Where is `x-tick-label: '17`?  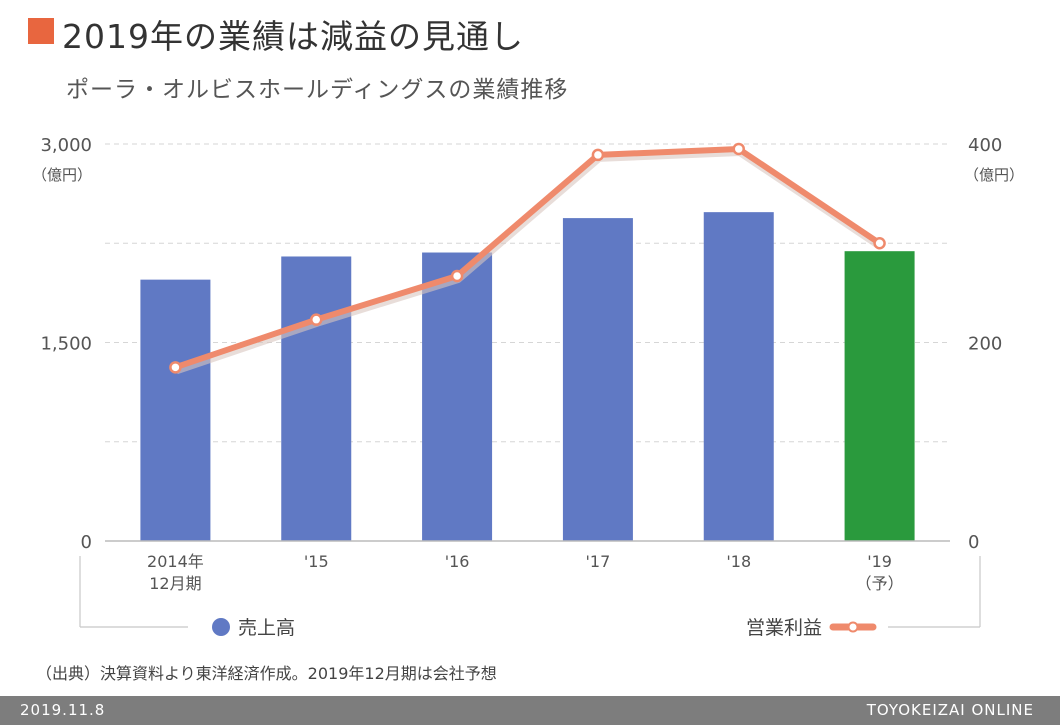 x-tick-label: '17 is located at coordinates (598, 561).